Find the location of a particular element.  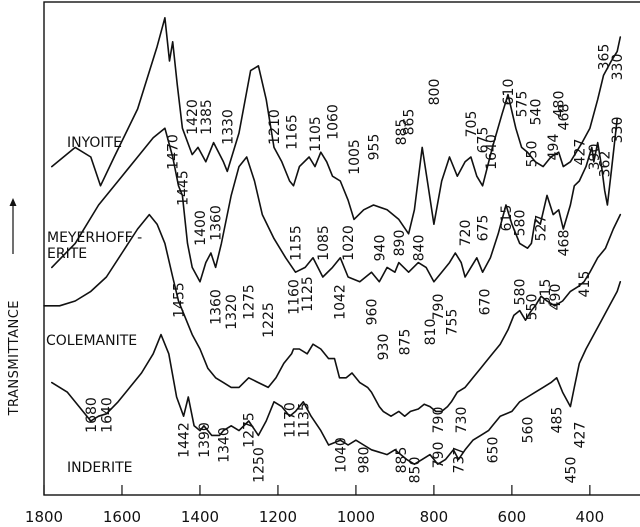

peak-label: 1060 is located at coordinates (334, 122).